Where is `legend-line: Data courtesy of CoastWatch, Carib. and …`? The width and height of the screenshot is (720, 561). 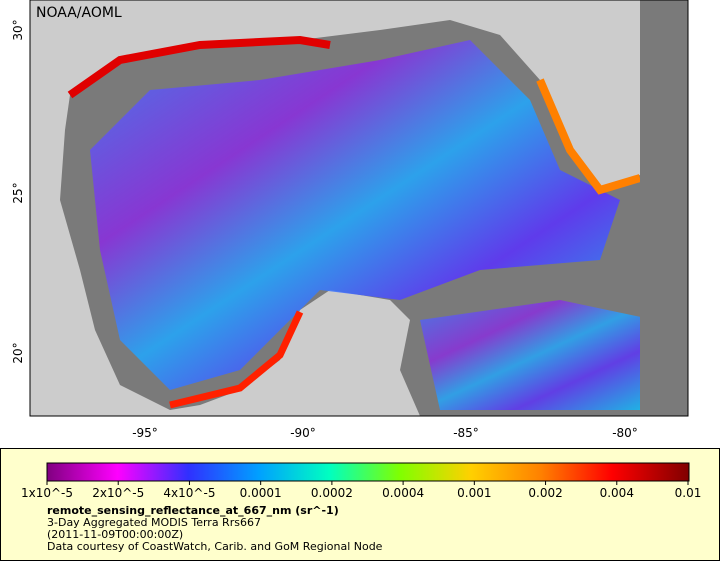 legend-line: Data courtesy of CoastWatch, Carib. and … is located at coordinates (215, 546).